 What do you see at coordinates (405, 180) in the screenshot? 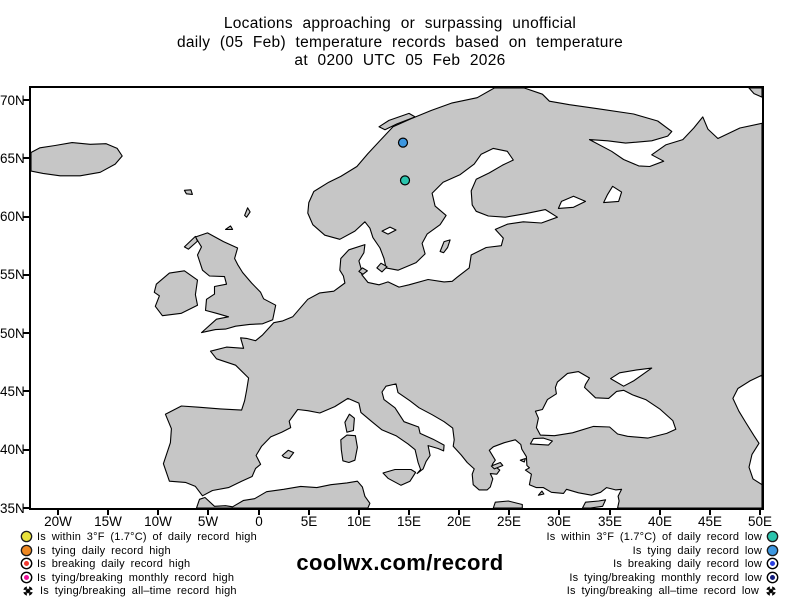
I see `record-point-within-daily-low` at bounding box center [405, 180].